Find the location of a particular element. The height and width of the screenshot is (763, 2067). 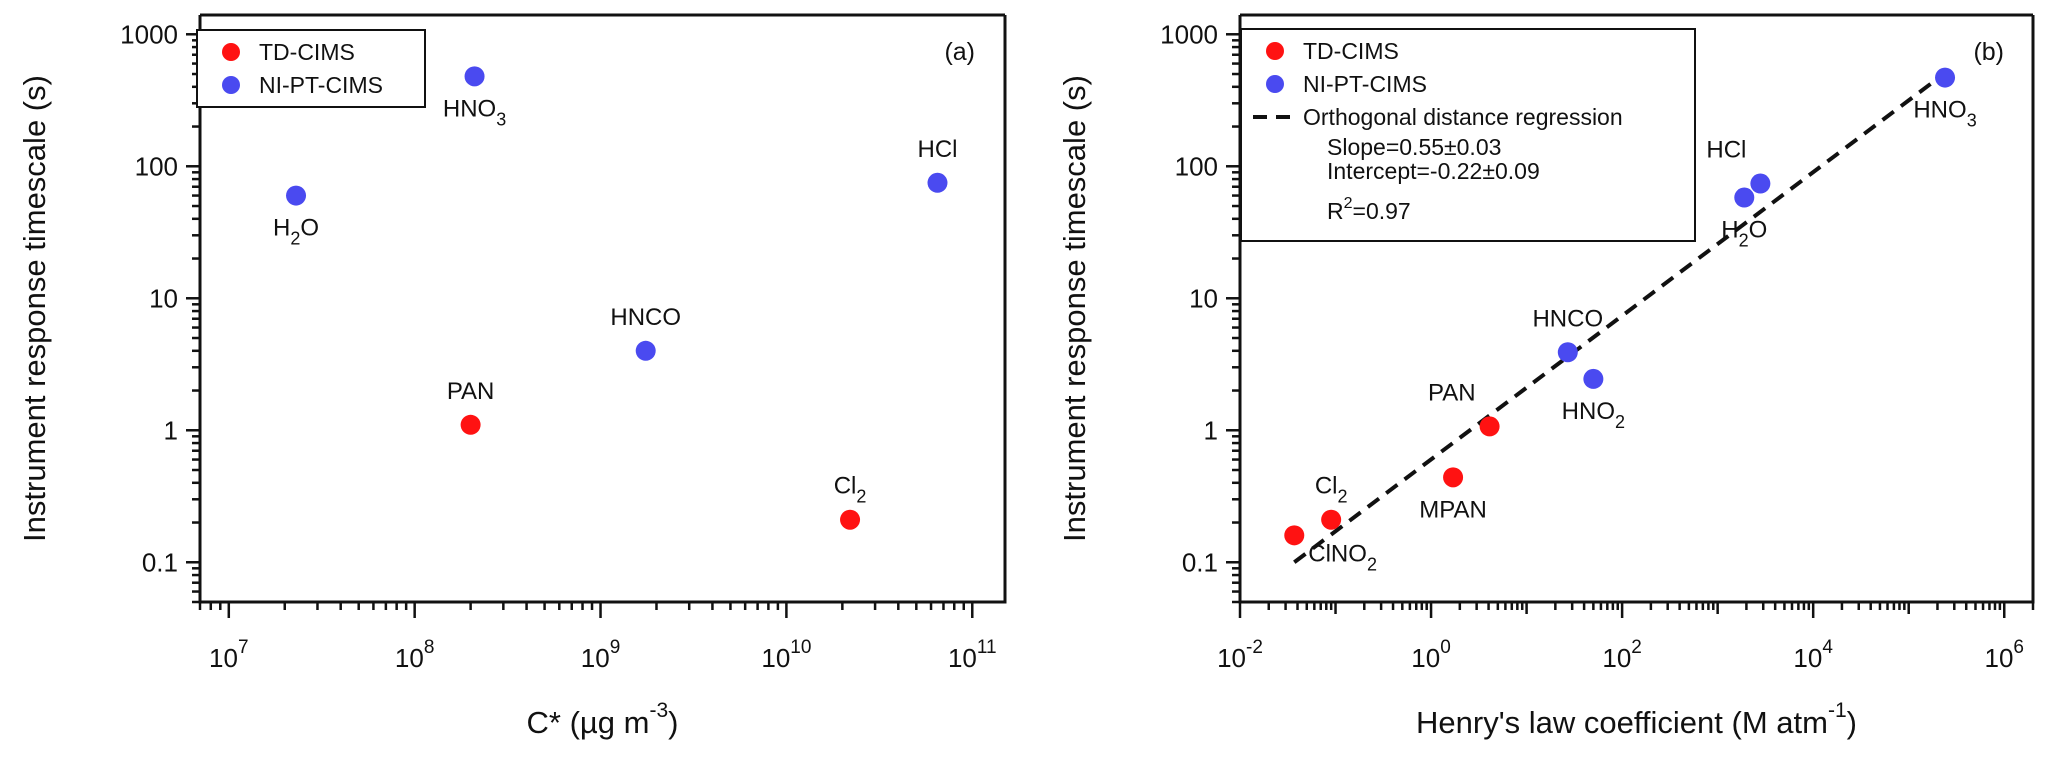

x-tick-label: 10⁻² is located at coordinates (1240, 655).